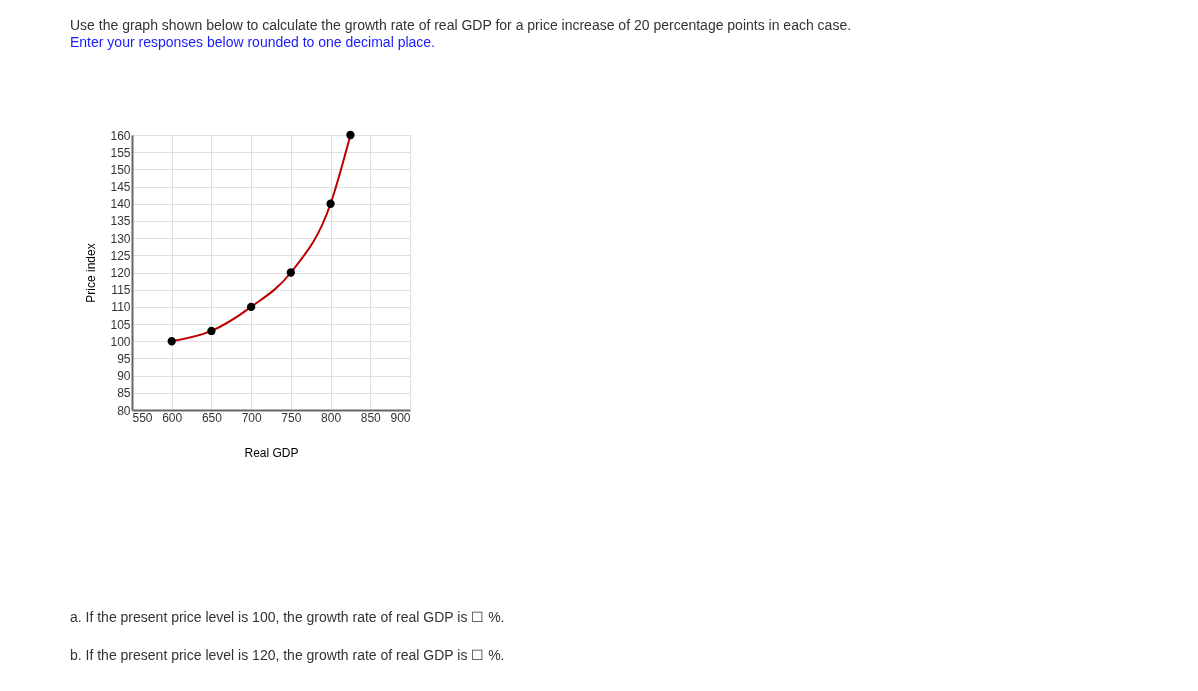 The image size is (1198, 691). I want to click on y-tick-label: 130, so click(120, 238).